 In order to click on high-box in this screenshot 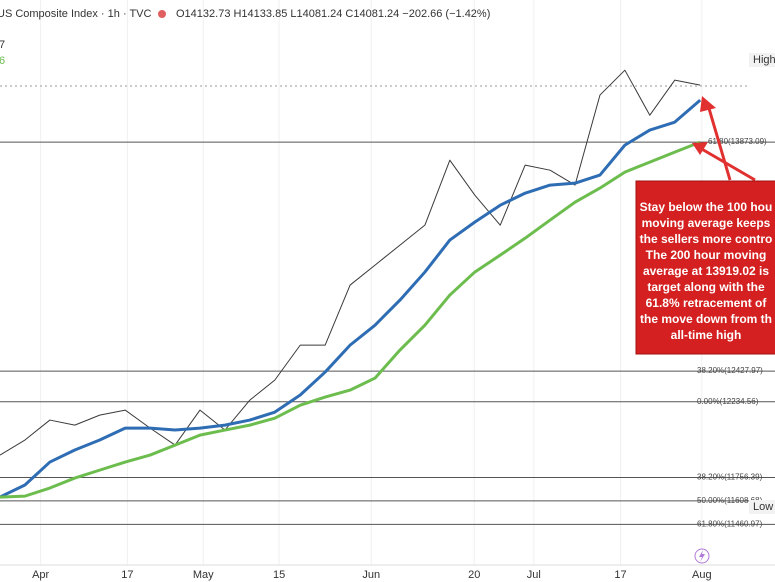, I will do `click(762, 60)`.